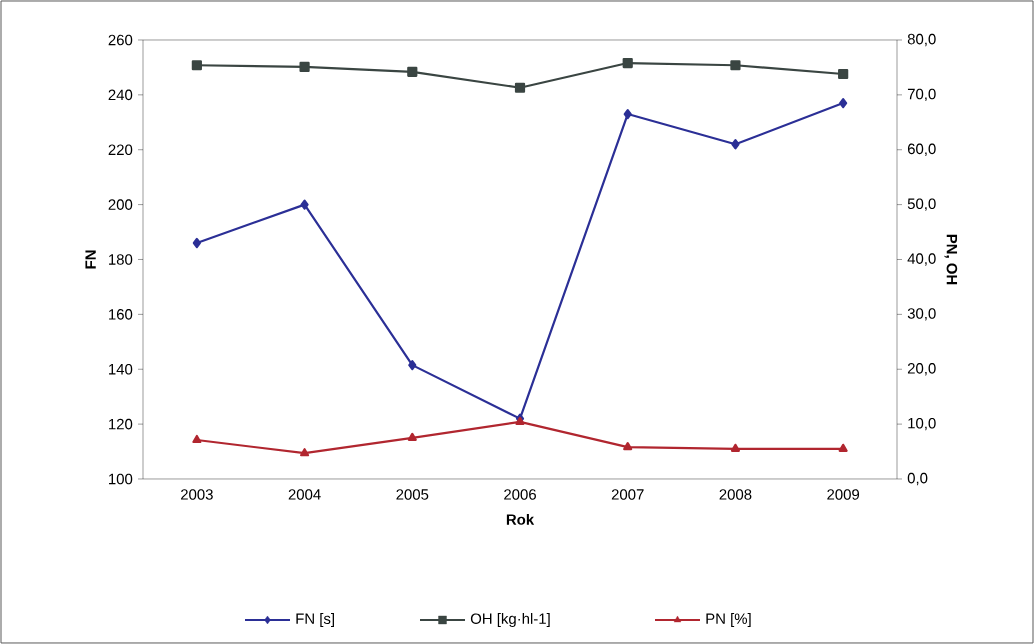  What do you see at coordinates (921, 369) in the screenshot?
I see `y2-tick-label: 20,0` at bounding box center [921, 369].